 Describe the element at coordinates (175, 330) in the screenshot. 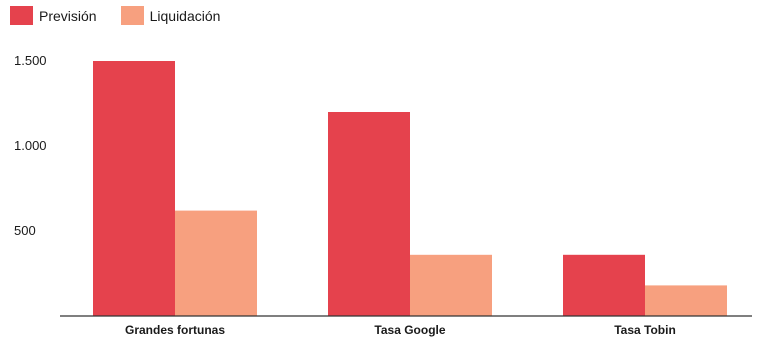

I see `x-tick-label: Grandes fortunas` at that location.